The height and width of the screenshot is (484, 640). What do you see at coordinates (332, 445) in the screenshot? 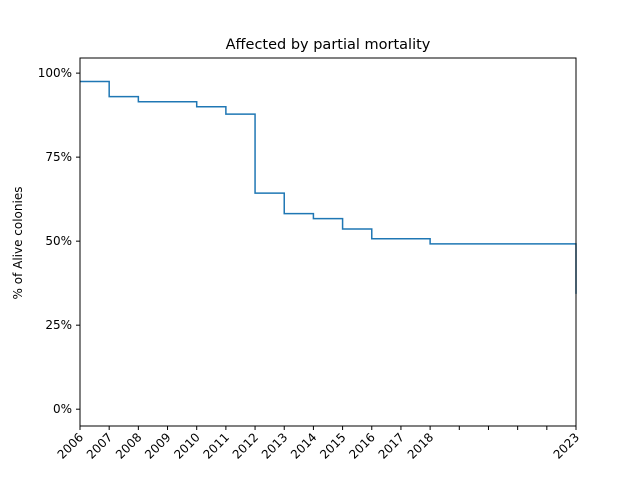
I see `x-tick-label: 2015` at bounding box center [332, 445].